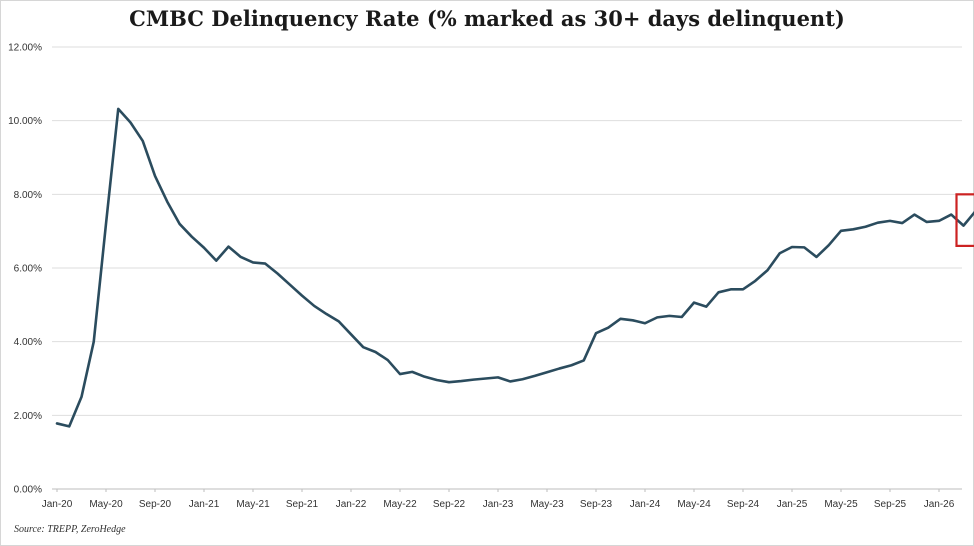  I want to click on x-tick-label: Sep-25, so click(890, 504).